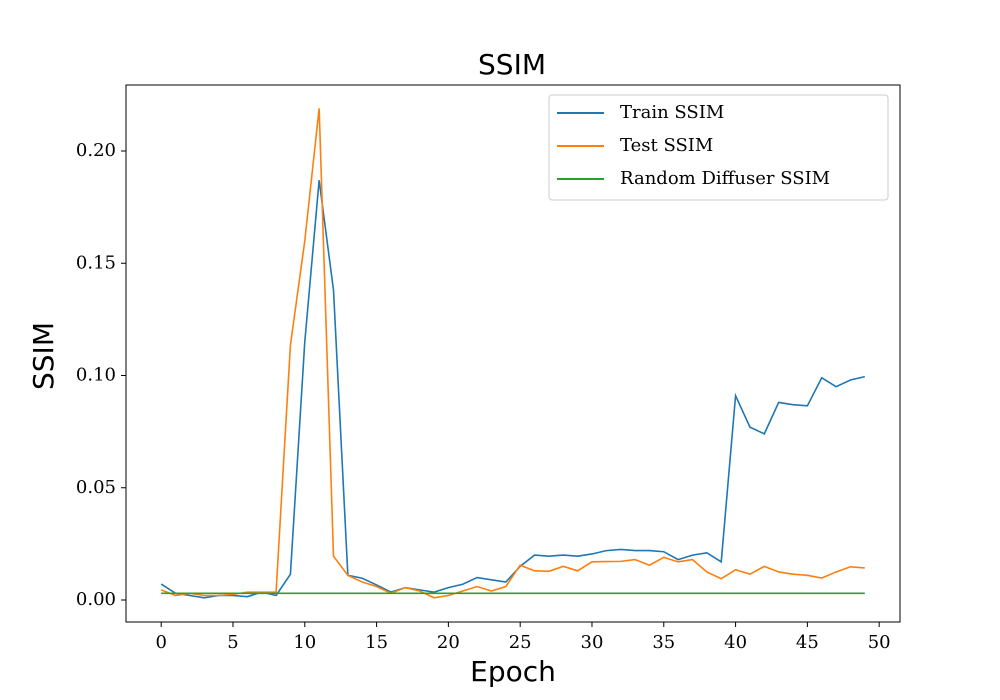 This screenshot has width=1000, height=700. I want to click on x-tick-label: 10, so click(304, 642).